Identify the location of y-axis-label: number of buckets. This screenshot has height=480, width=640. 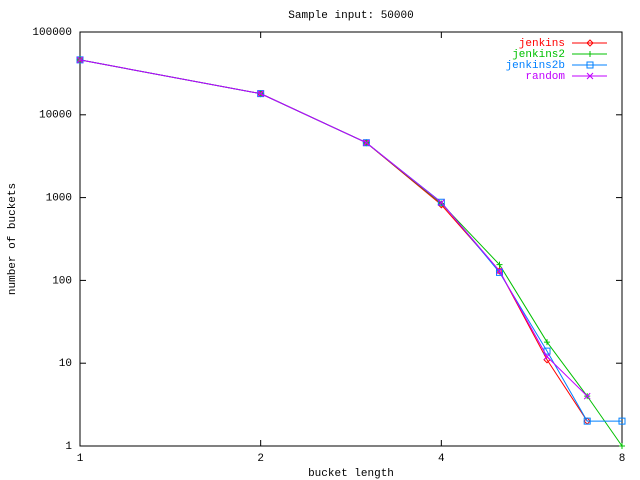
(13, 239).